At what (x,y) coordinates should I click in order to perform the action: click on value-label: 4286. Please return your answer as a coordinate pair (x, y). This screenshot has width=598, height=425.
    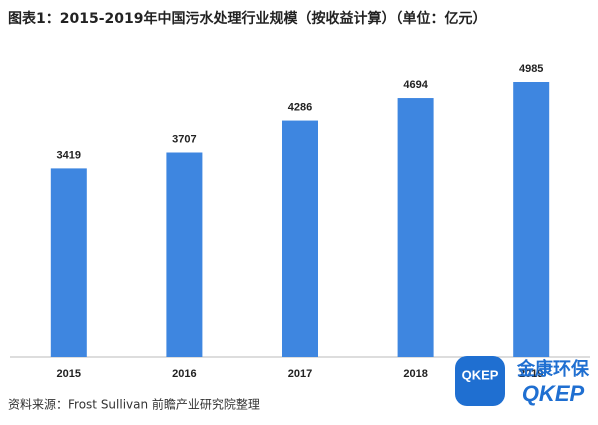
    Looking at the image, I should click on (300, 107).